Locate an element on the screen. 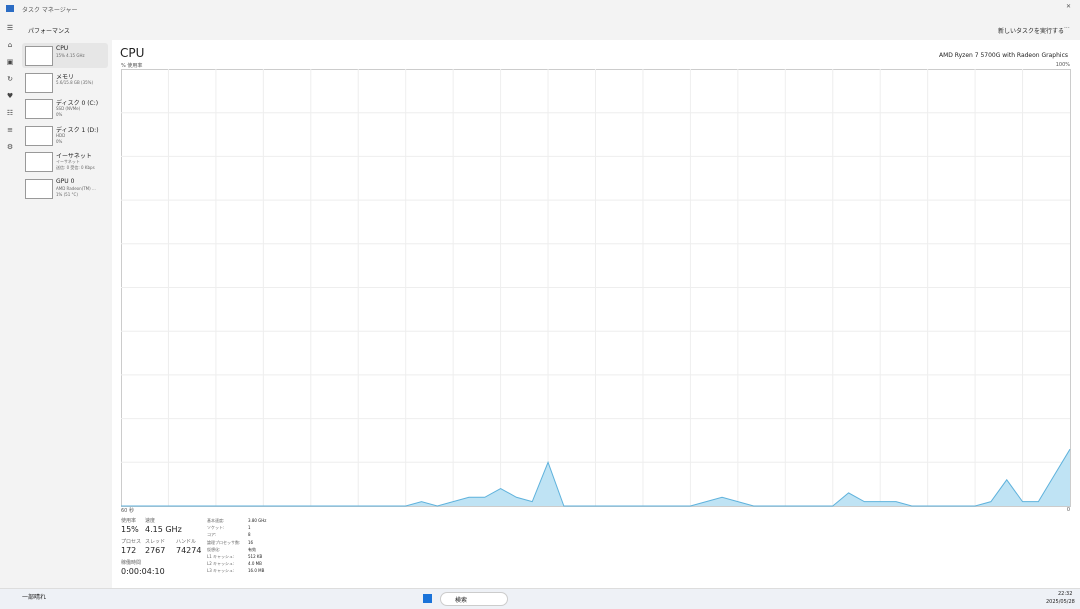 This screenshot has height=609, width=1080. graph-x-min: 0 is located at coordinates (1068, 510).